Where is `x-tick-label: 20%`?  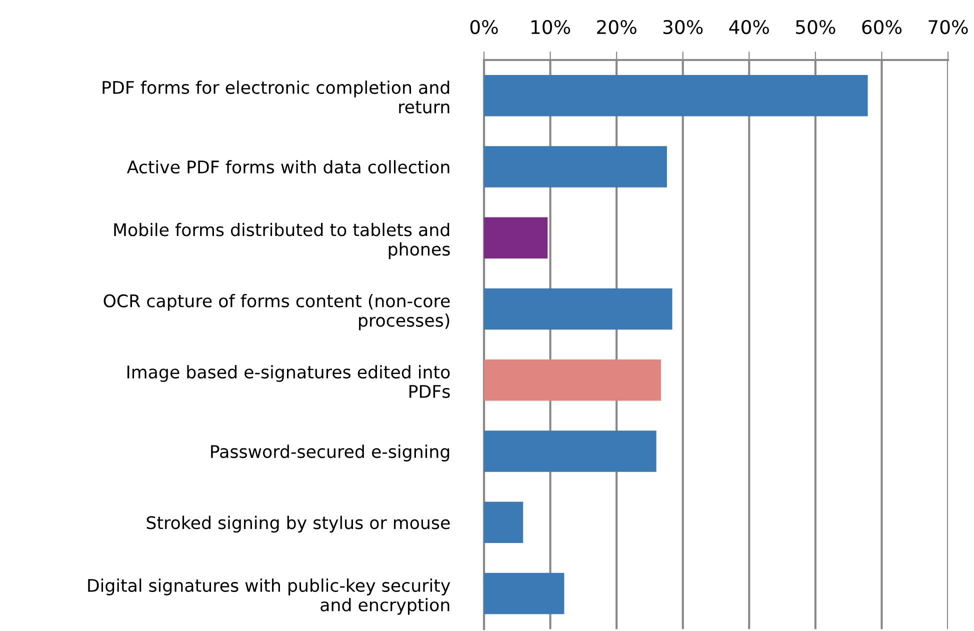 x-tick-label: 20% is located at coordinates (616, 27).